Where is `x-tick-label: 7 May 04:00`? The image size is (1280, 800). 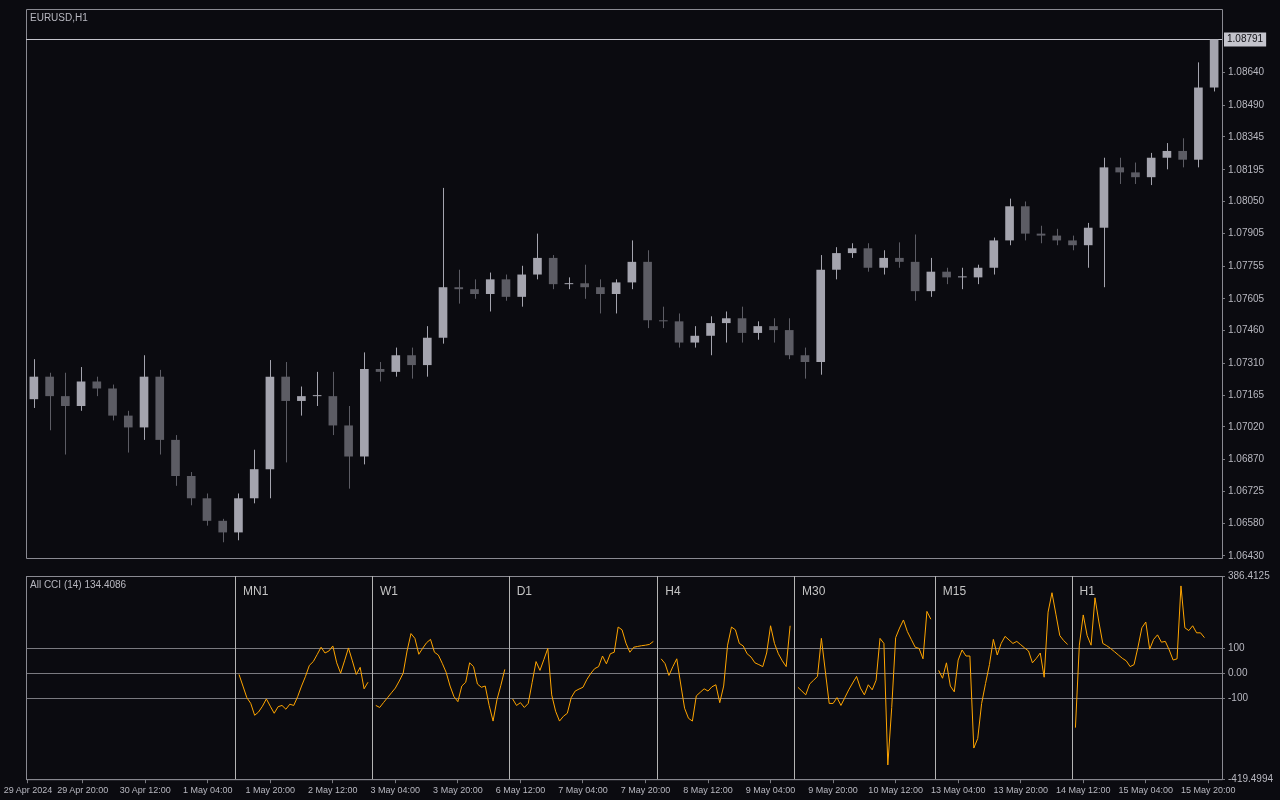
x-tick-label: 7 May 04:00 is located at coordinates (583, 790).